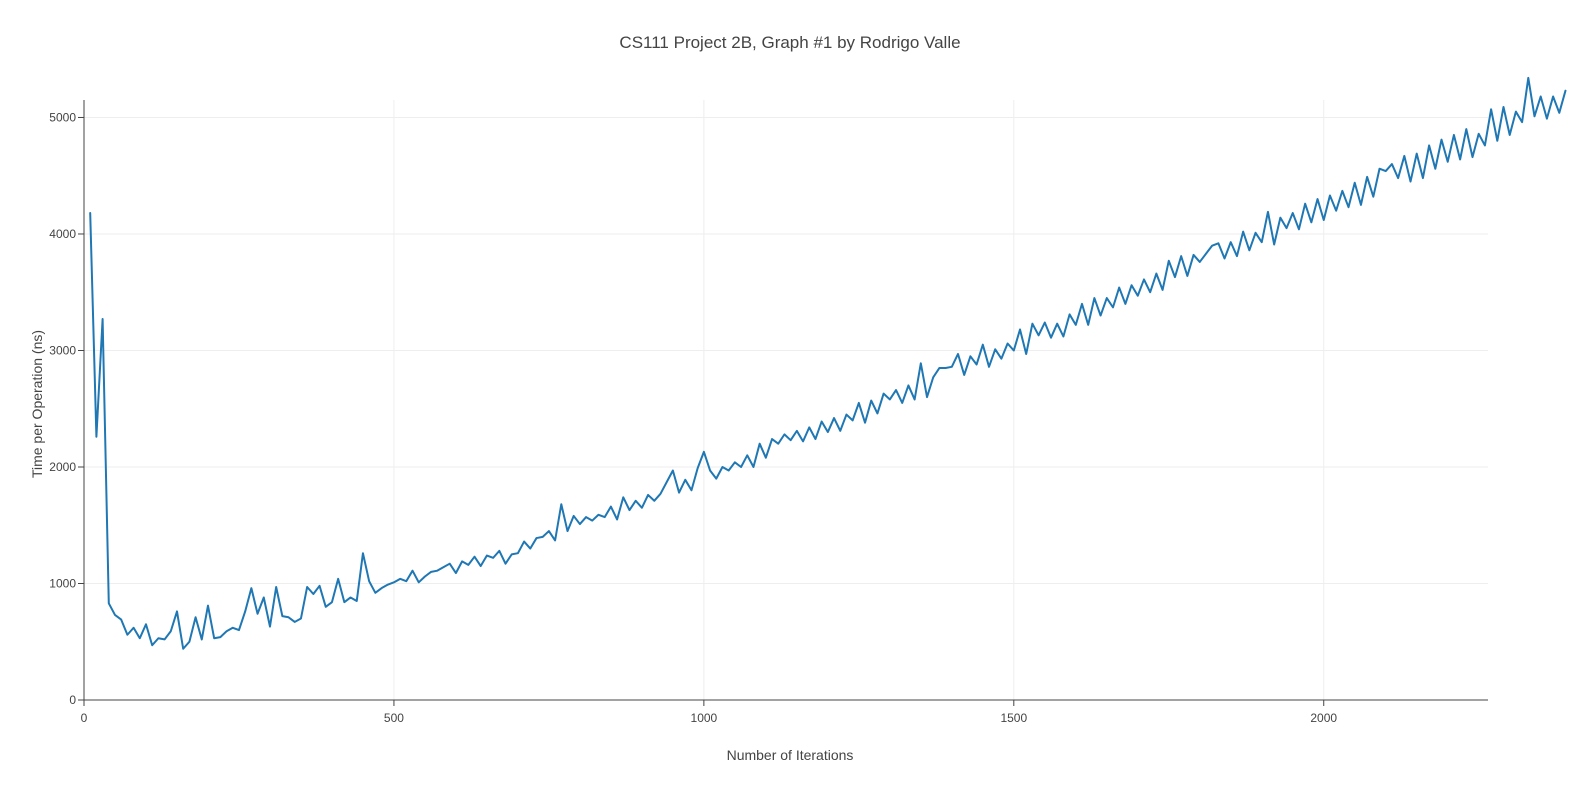 The image size is (1580, 794). I want to click on x-axis-title: Number of Iterations, so click(790, 755).